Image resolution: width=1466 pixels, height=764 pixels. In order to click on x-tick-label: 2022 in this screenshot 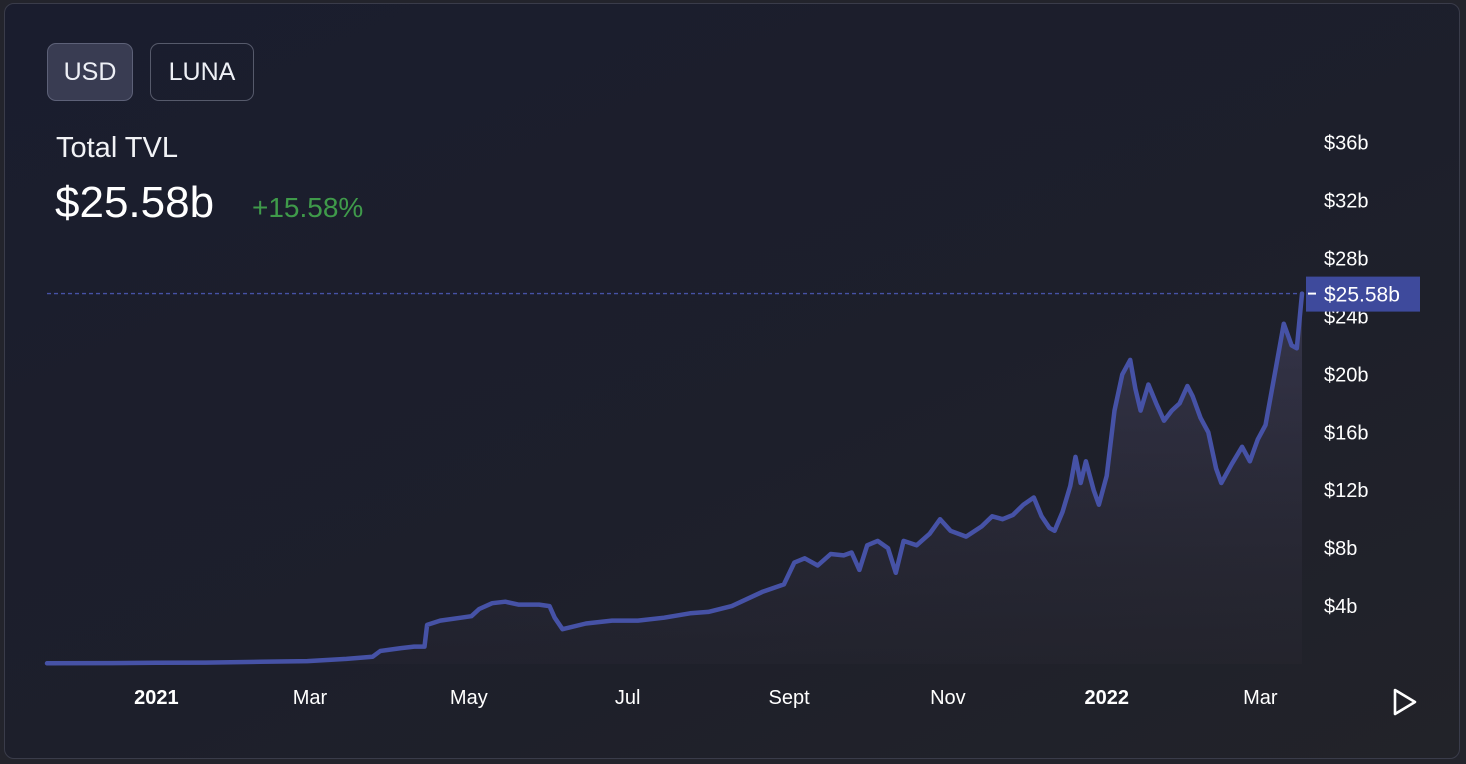, I will do `click(1106, 698)`.